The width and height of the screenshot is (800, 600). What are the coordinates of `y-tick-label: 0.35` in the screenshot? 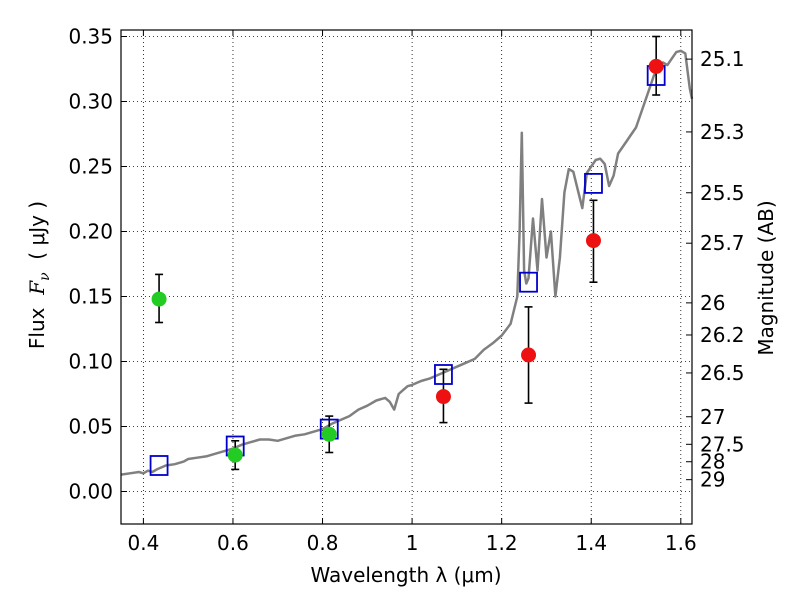 It's located at (90, 37).